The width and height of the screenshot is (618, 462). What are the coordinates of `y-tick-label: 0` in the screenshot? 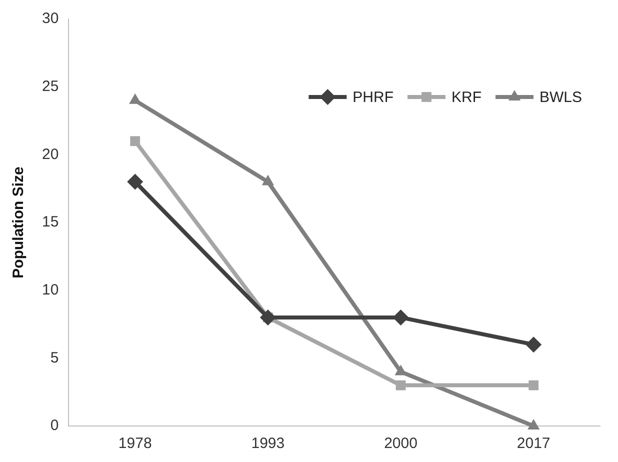 It's located at (54, 425).